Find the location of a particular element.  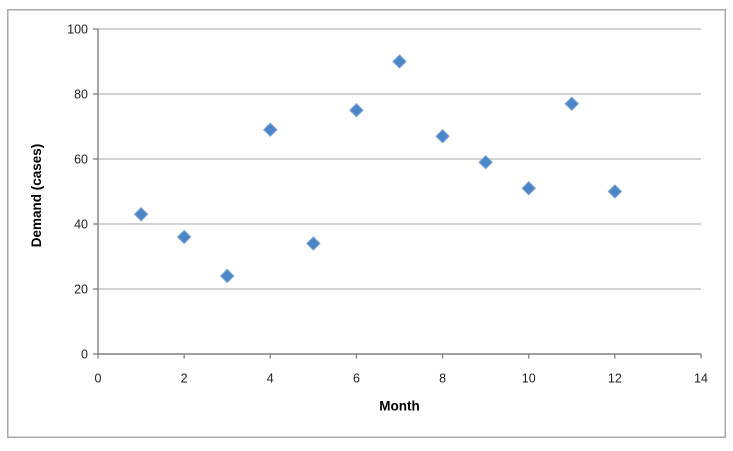

x-tick-label: 14 is located at coordinates (701, 379).